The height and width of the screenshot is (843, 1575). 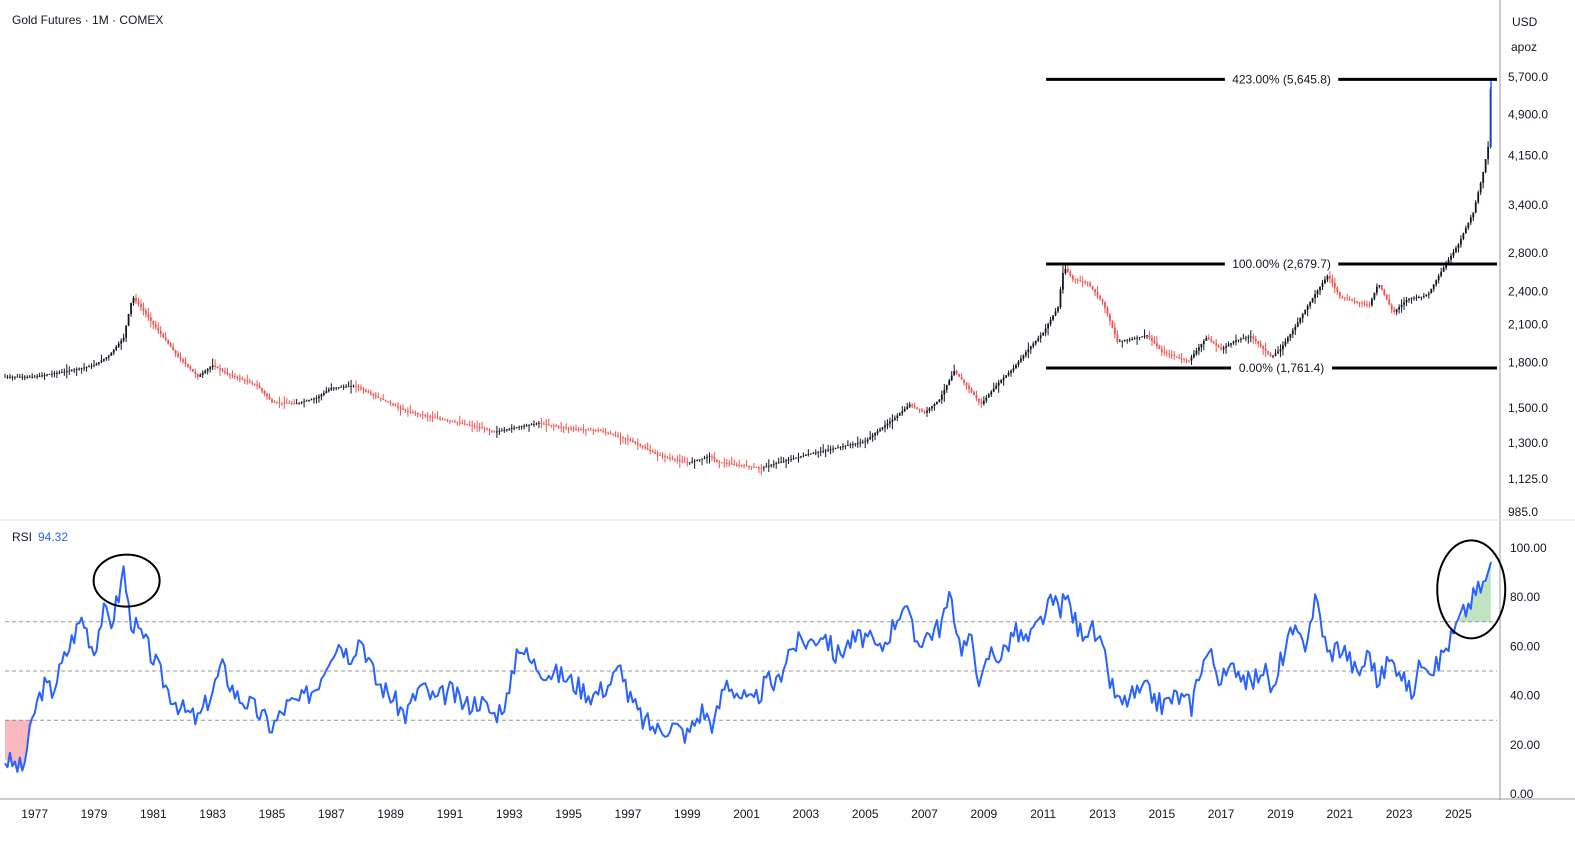 What do you see at coordinates (53, 537) in the screenshot?
I see `rsi-current-value: 94.32` at bounding box center [53, 537].